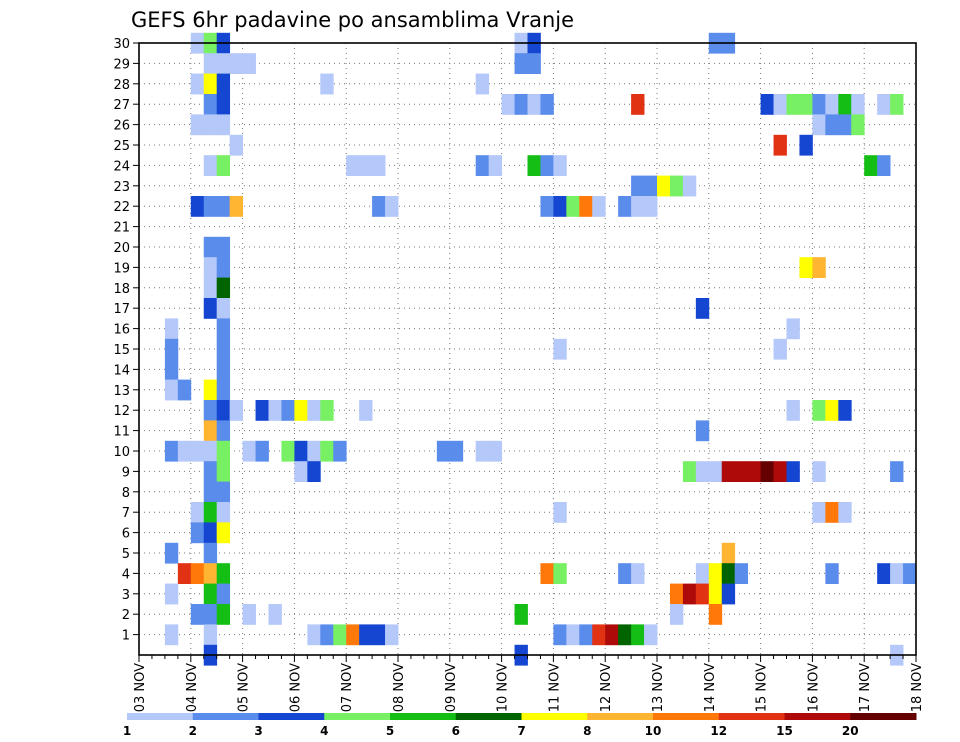  I want to click on y-tick-label: 24, so click(121, 166).